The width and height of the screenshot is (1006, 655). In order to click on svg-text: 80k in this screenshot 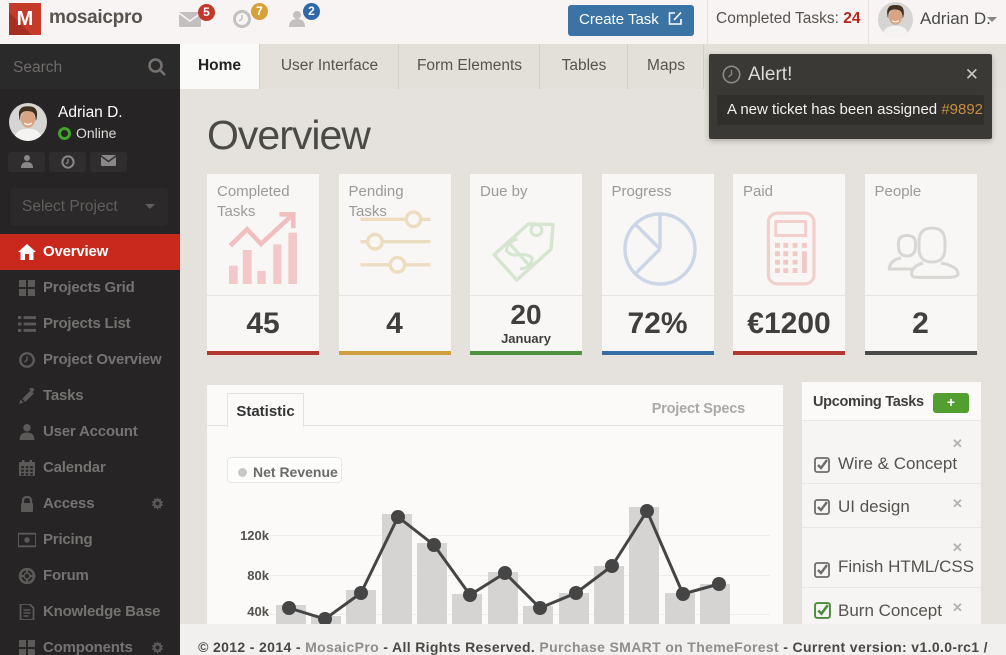, I will do `click(258, 575)`.